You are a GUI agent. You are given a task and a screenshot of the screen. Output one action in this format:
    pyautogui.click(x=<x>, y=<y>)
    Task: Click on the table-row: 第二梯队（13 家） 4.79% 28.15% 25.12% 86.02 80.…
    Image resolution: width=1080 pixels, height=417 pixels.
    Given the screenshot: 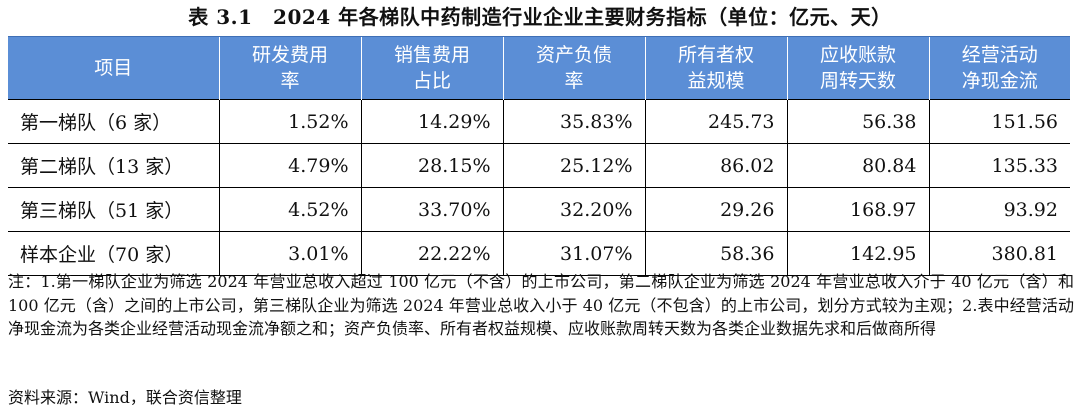 What is the action you would take?
    pyautogui.click(x=539, y=165)
    